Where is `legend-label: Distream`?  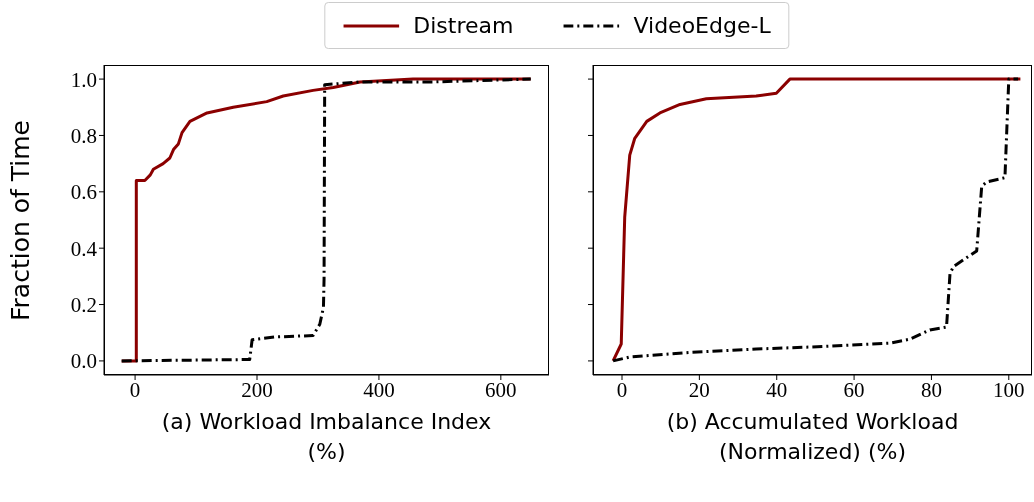 legend-label: Distream is located at coordinates (463, 25).